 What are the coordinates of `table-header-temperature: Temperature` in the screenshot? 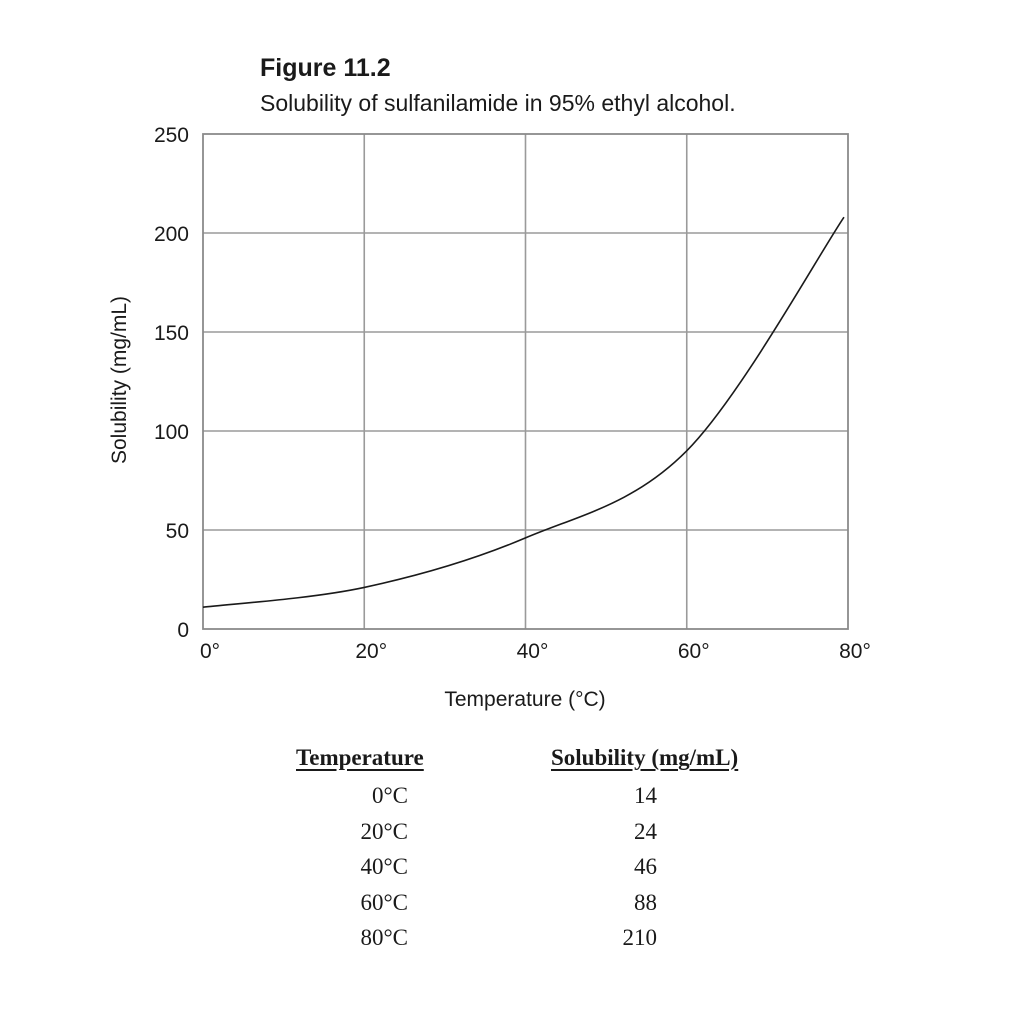 It's located at (360, 757).